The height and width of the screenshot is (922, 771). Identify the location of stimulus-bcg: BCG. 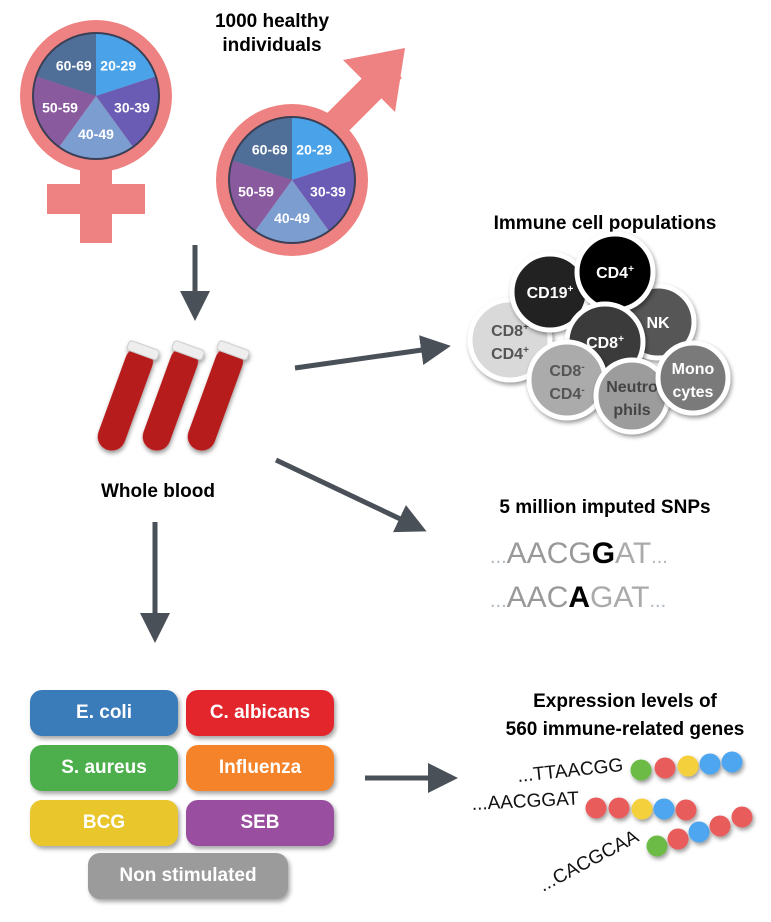
(104, 823).